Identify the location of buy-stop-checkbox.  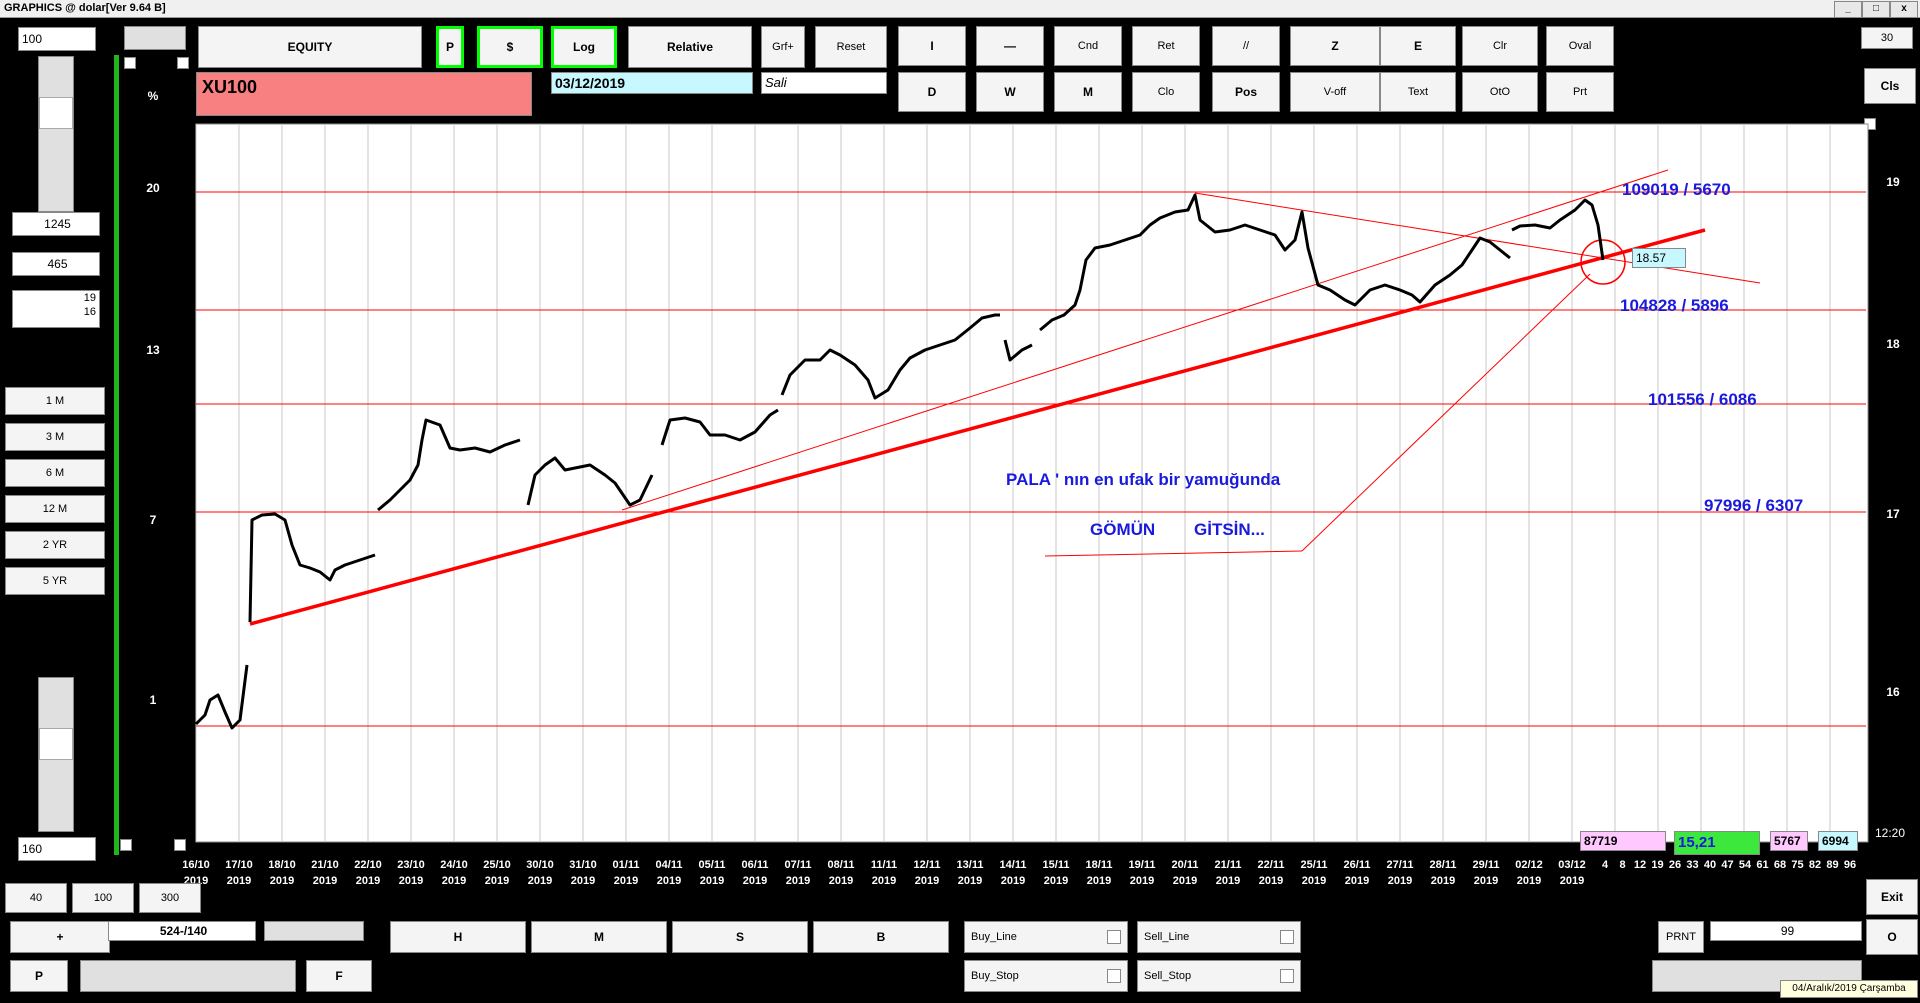
(1114, 976).